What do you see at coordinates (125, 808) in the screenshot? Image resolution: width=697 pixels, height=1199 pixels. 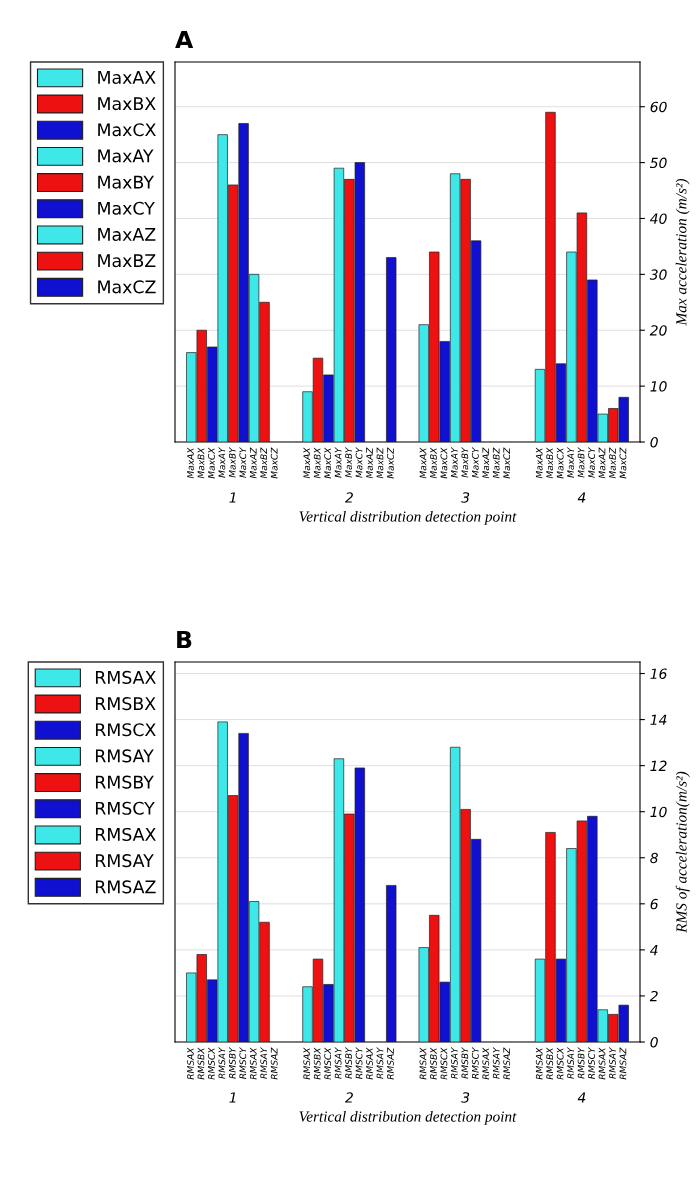 I see `legend-label: RMSCY` at bounding box center [125, 808].